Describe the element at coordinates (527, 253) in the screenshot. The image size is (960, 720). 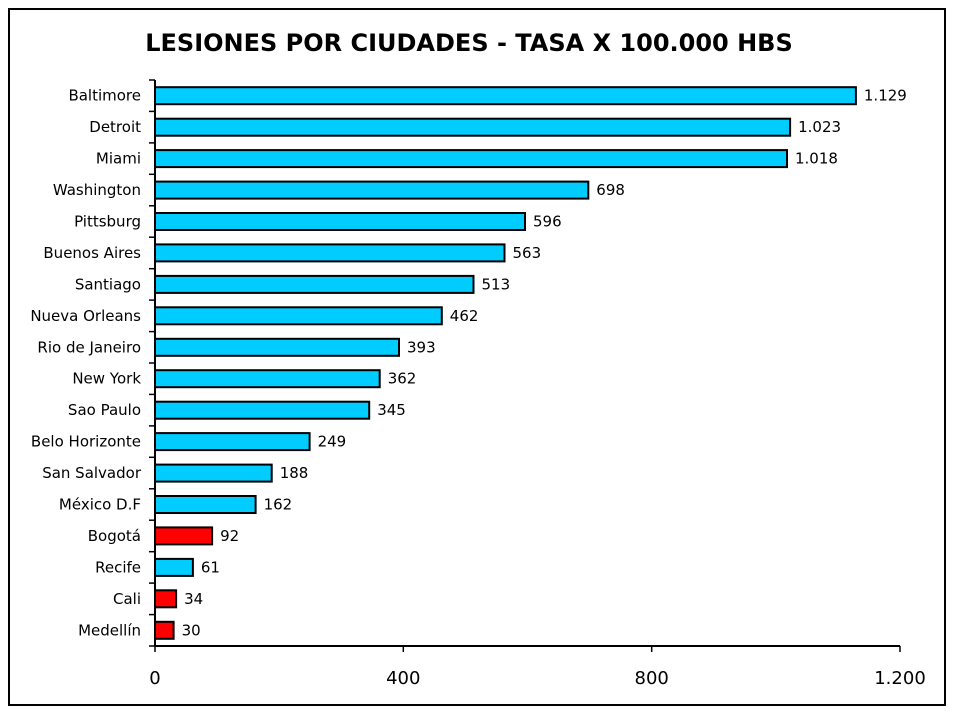
I see `value-label: 563` at that location.